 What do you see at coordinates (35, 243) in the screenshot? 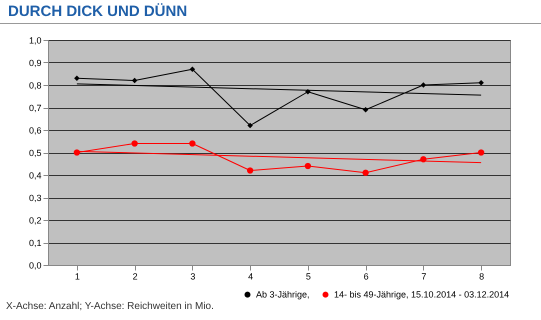
I see `y-tick-label: 0,1` at bounding box center [35, 243].